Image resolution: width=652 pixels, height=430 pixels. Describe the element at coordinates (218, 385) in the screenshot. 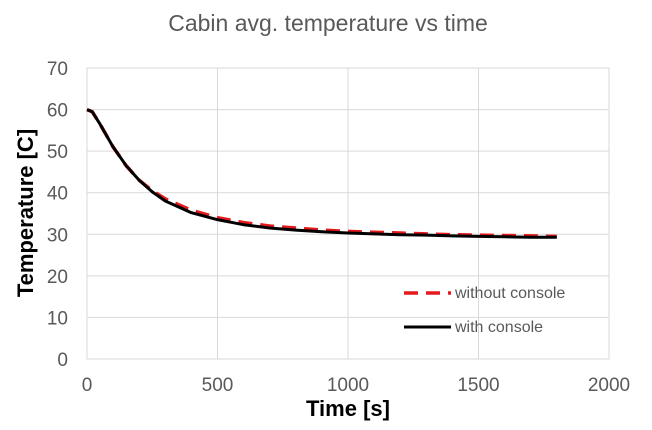

I see `x-tick-label: 500` at that location.